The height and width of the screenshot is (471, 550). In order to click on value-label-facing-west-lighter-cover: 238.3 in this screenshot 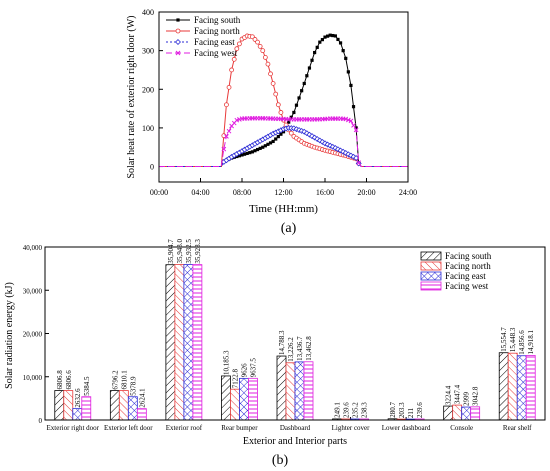, I will do `click(365, 410)`.